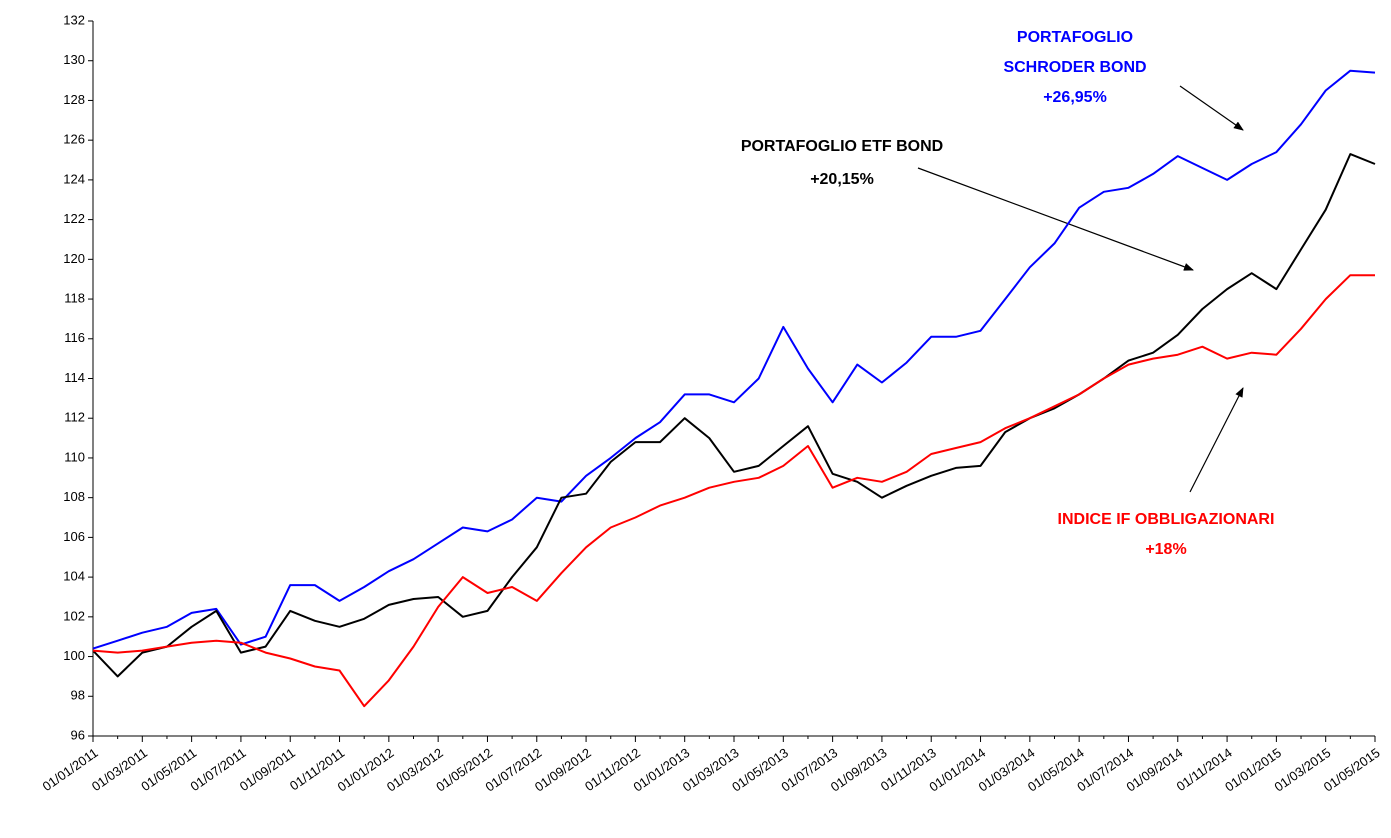  Describe the element at coordinates (74, 615) in the screenshot. I see `y-tick-label: 102` at that location.